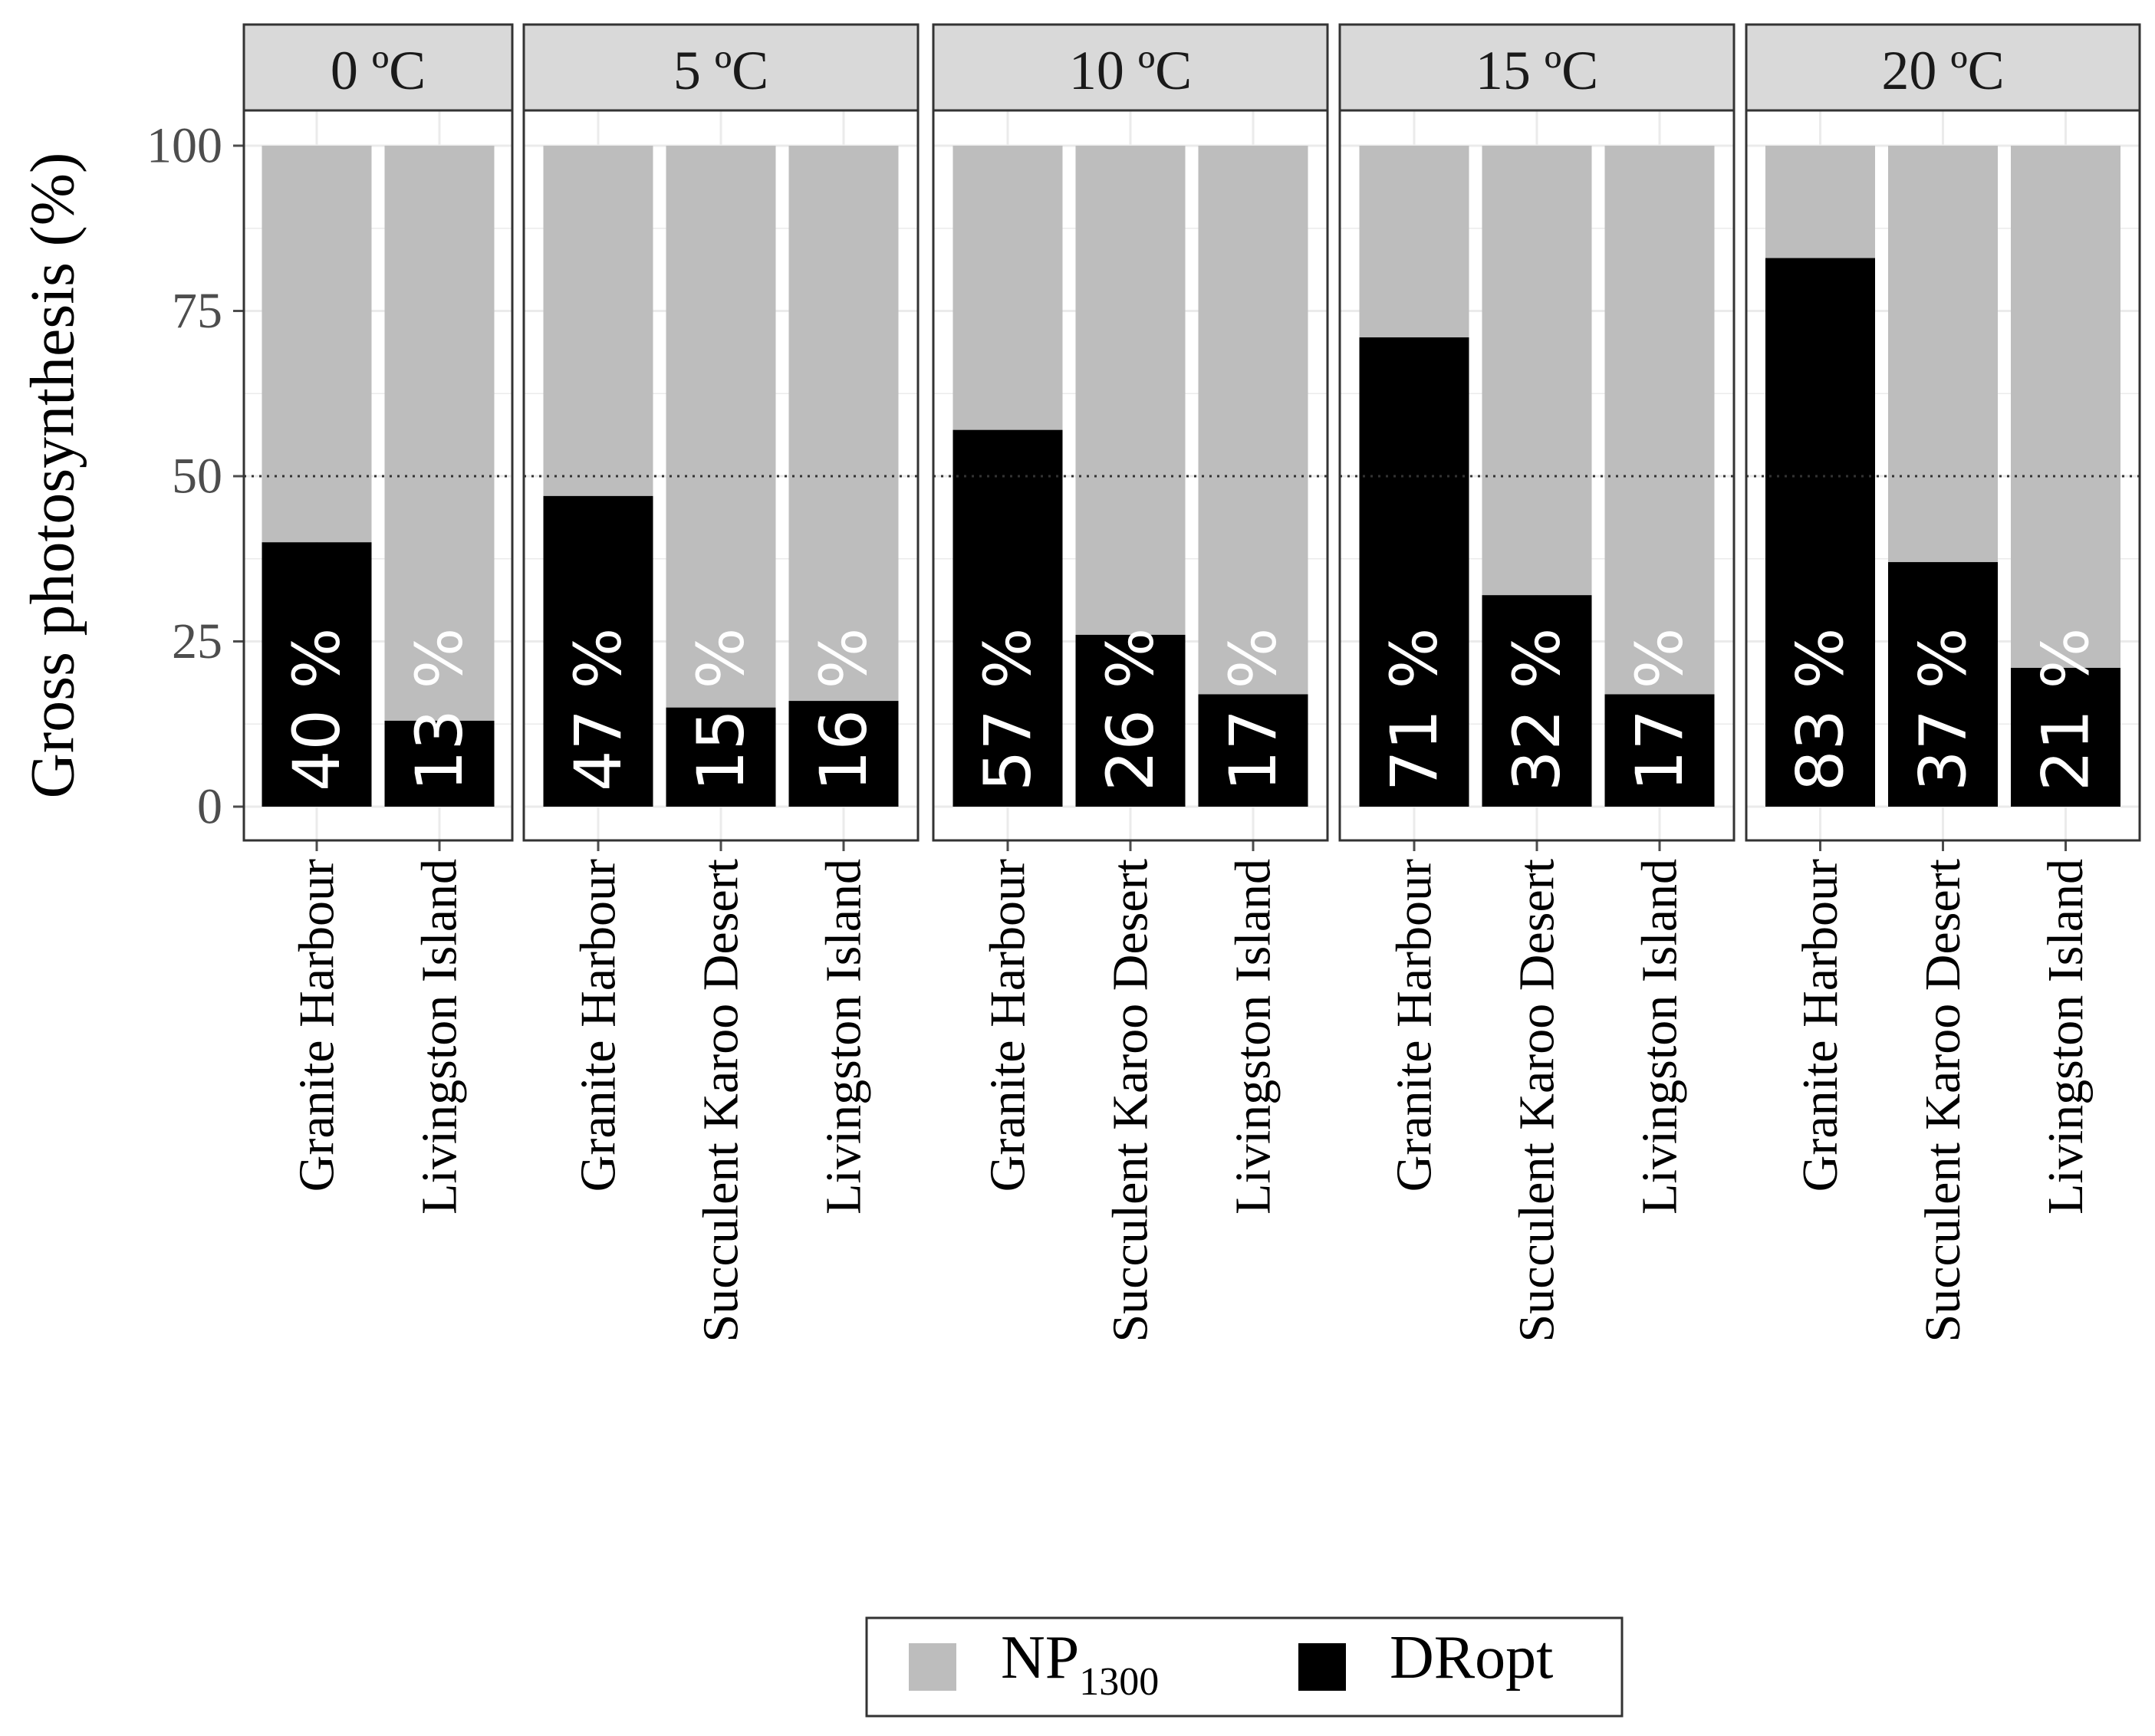 This screenshot has width=2155, height=1736. Describe the element at coordinates (1414, 709) in the screenshot. I see `bar-value-label: 71 %` at that location.